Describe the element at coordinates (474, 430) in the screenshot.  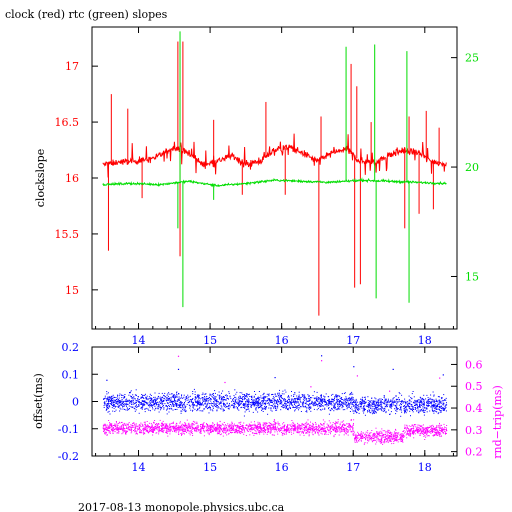
I see `y2-tick-label: 0.3` at that location.